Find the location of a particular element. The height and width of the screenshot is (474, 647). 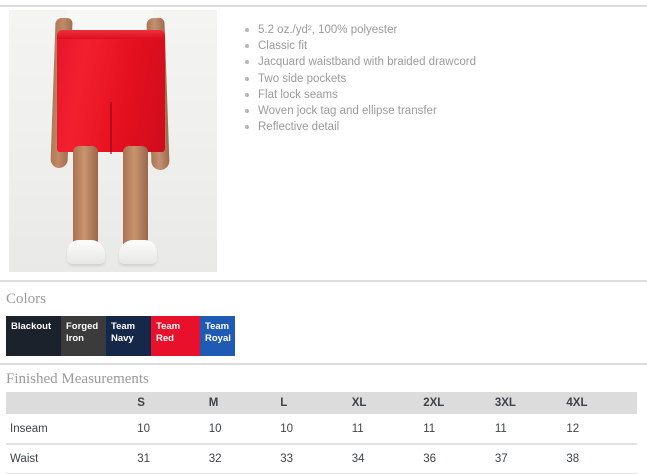

cell-inseam-3xl: 11 is located at coordinates (526, 429).